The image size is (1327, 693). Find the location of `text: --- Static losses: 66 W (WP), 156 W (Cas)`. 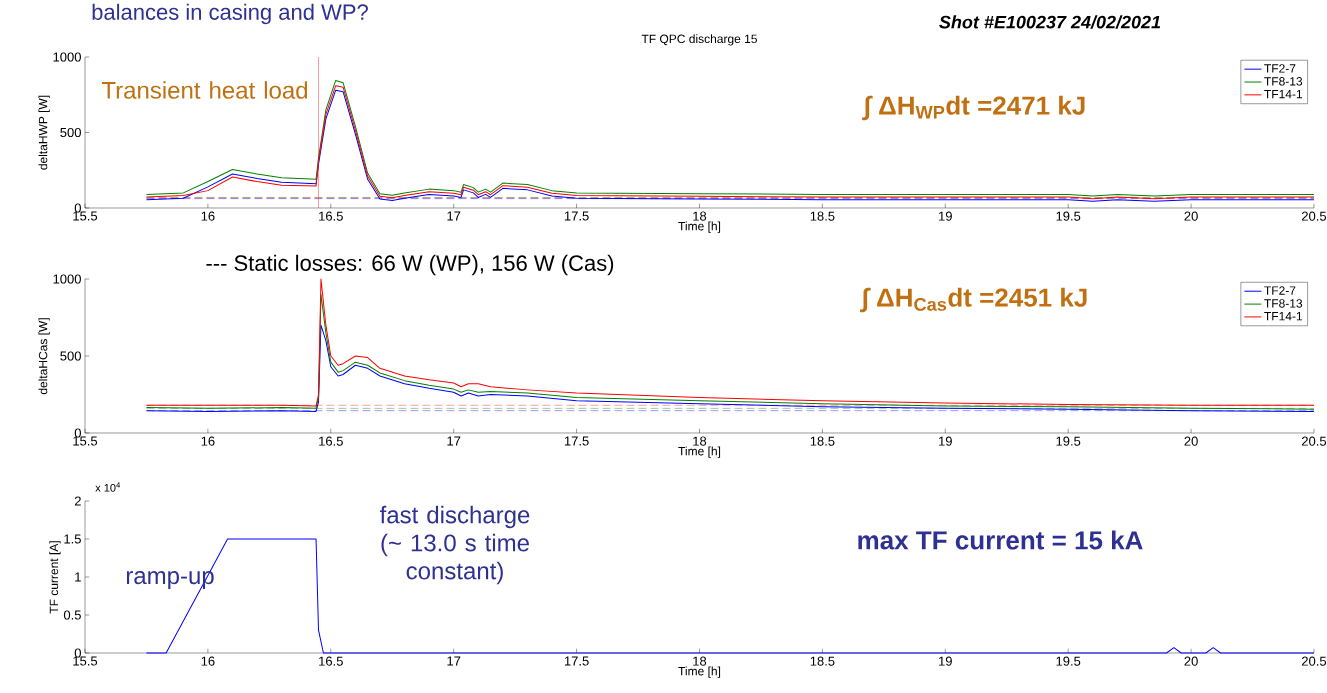

text: --- Static losses: 66 W (WP), 156 W (Cas) is located at coordinates (410, 265).